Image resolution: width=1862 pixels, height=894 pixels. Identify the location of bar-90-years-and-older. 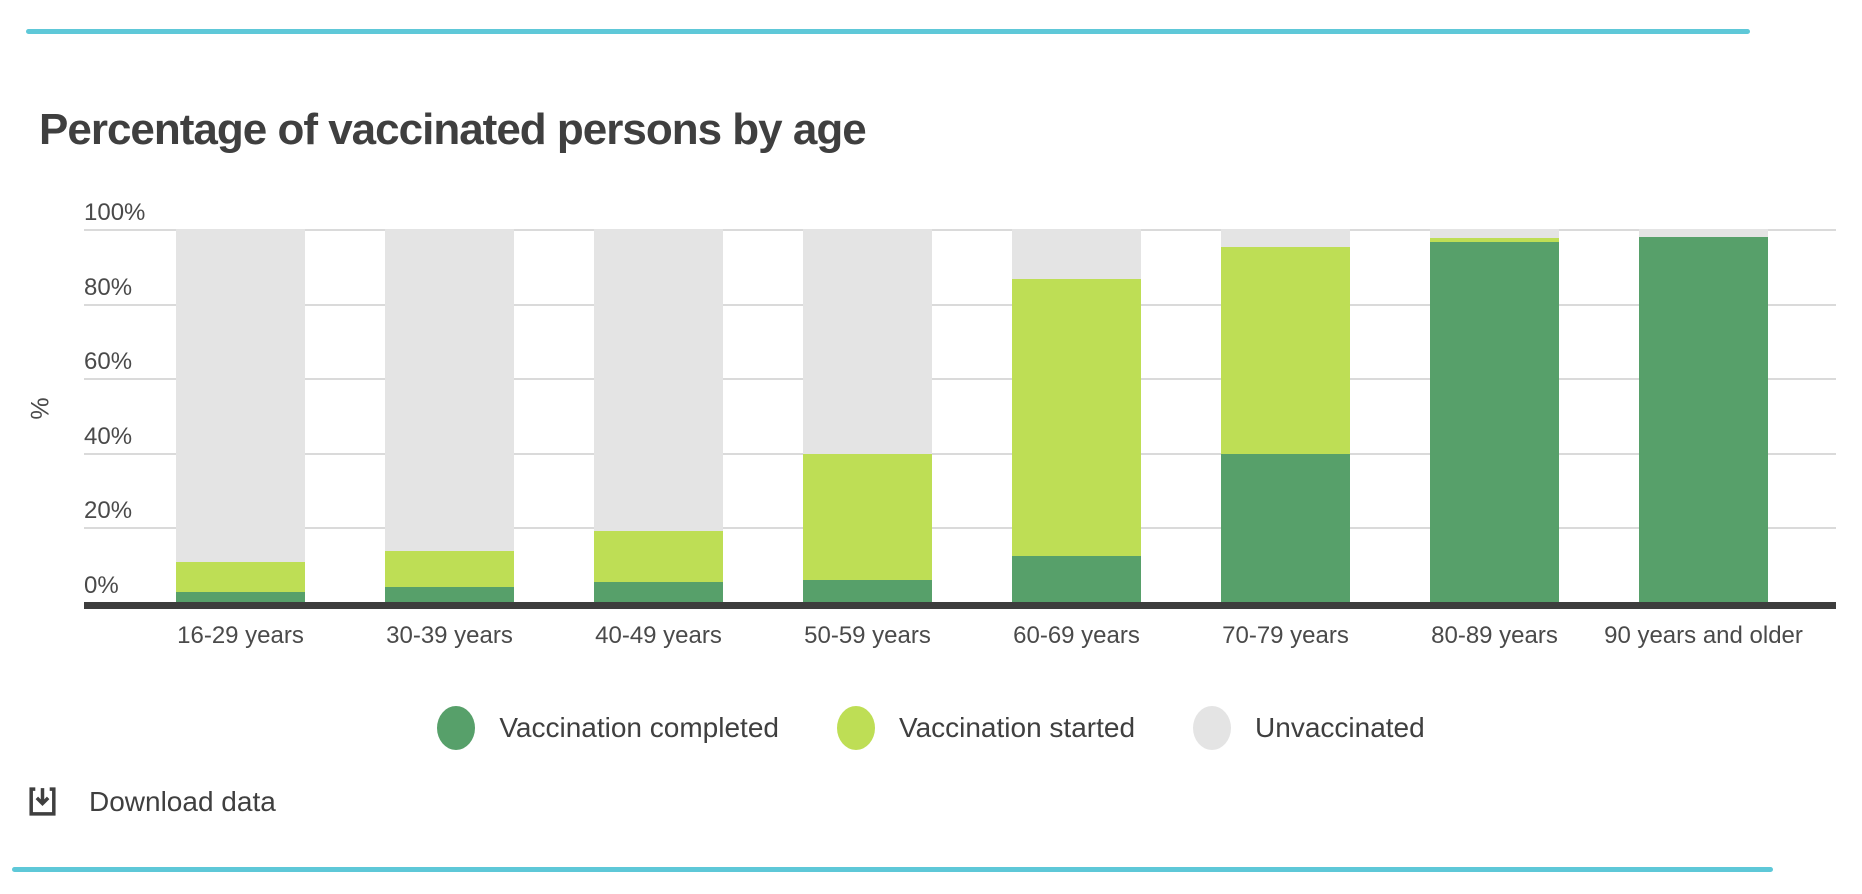
(1703, 415).